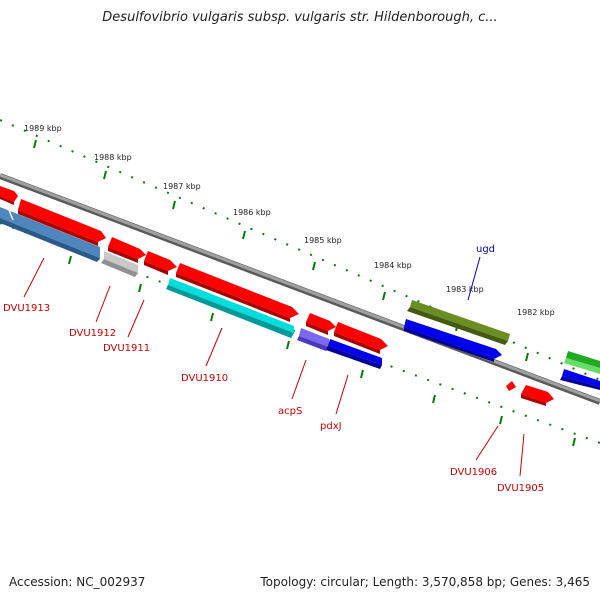  Describe the element at coordinates (204, 378) in the screenshot. I see `gene-label-dvu1910: DVU1910` at that location.